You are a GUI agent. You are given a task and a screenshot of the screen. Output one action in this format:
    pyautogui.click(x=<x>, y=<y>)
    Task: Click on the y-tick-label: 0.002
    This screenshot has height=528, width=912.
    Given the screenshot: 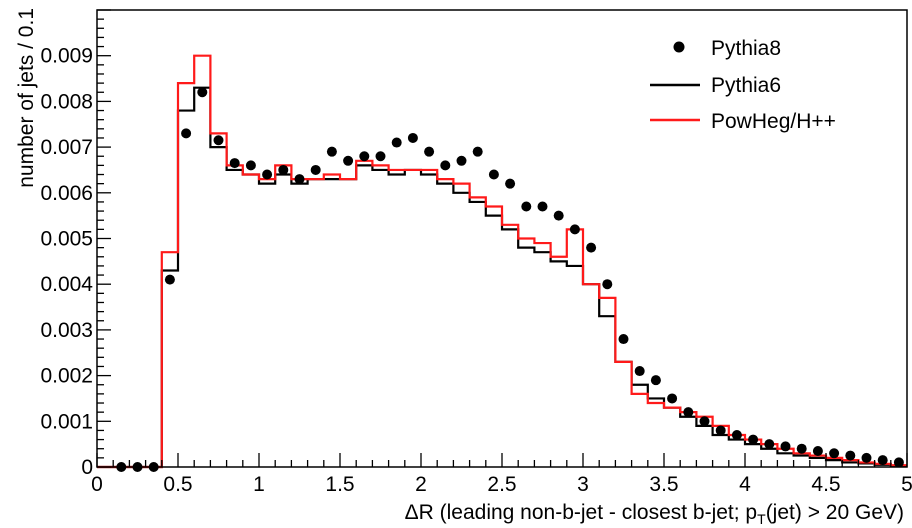 What is the action you would take?
    pyautogui.click(x=66, y=376)
    